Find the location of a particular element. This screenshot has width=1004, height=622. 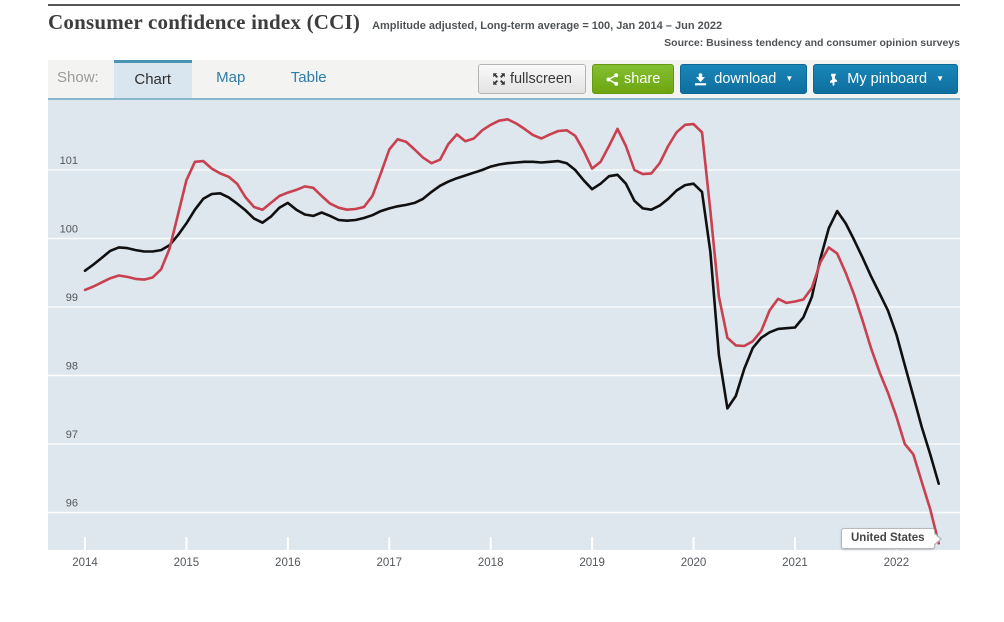

page-title: Consumer confidence index (CCI) is located at coordinates (204, 22).